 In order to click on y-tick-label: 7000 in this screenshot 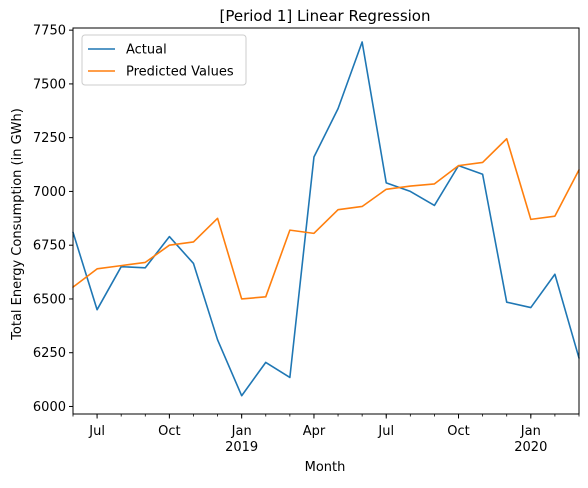, I will do `click(49, 192)`.